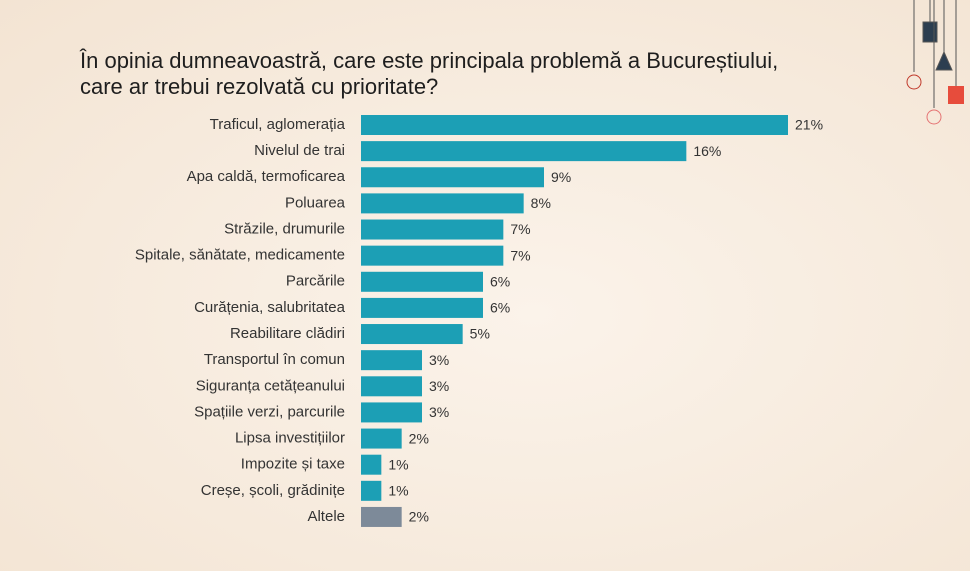 The width and height of the screenshot is (970, 571). Describe the element at coordinates (270, 385) in the screenshot. I see `category-label: Siguranța cetățeanului` at that location.